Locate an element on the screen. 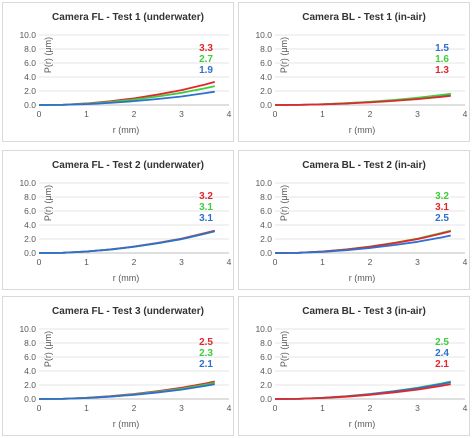 Image resolution: width=474 pixels, height=438 pixels. data-label-blue: 2.4 is located at coordinates (442, 353).